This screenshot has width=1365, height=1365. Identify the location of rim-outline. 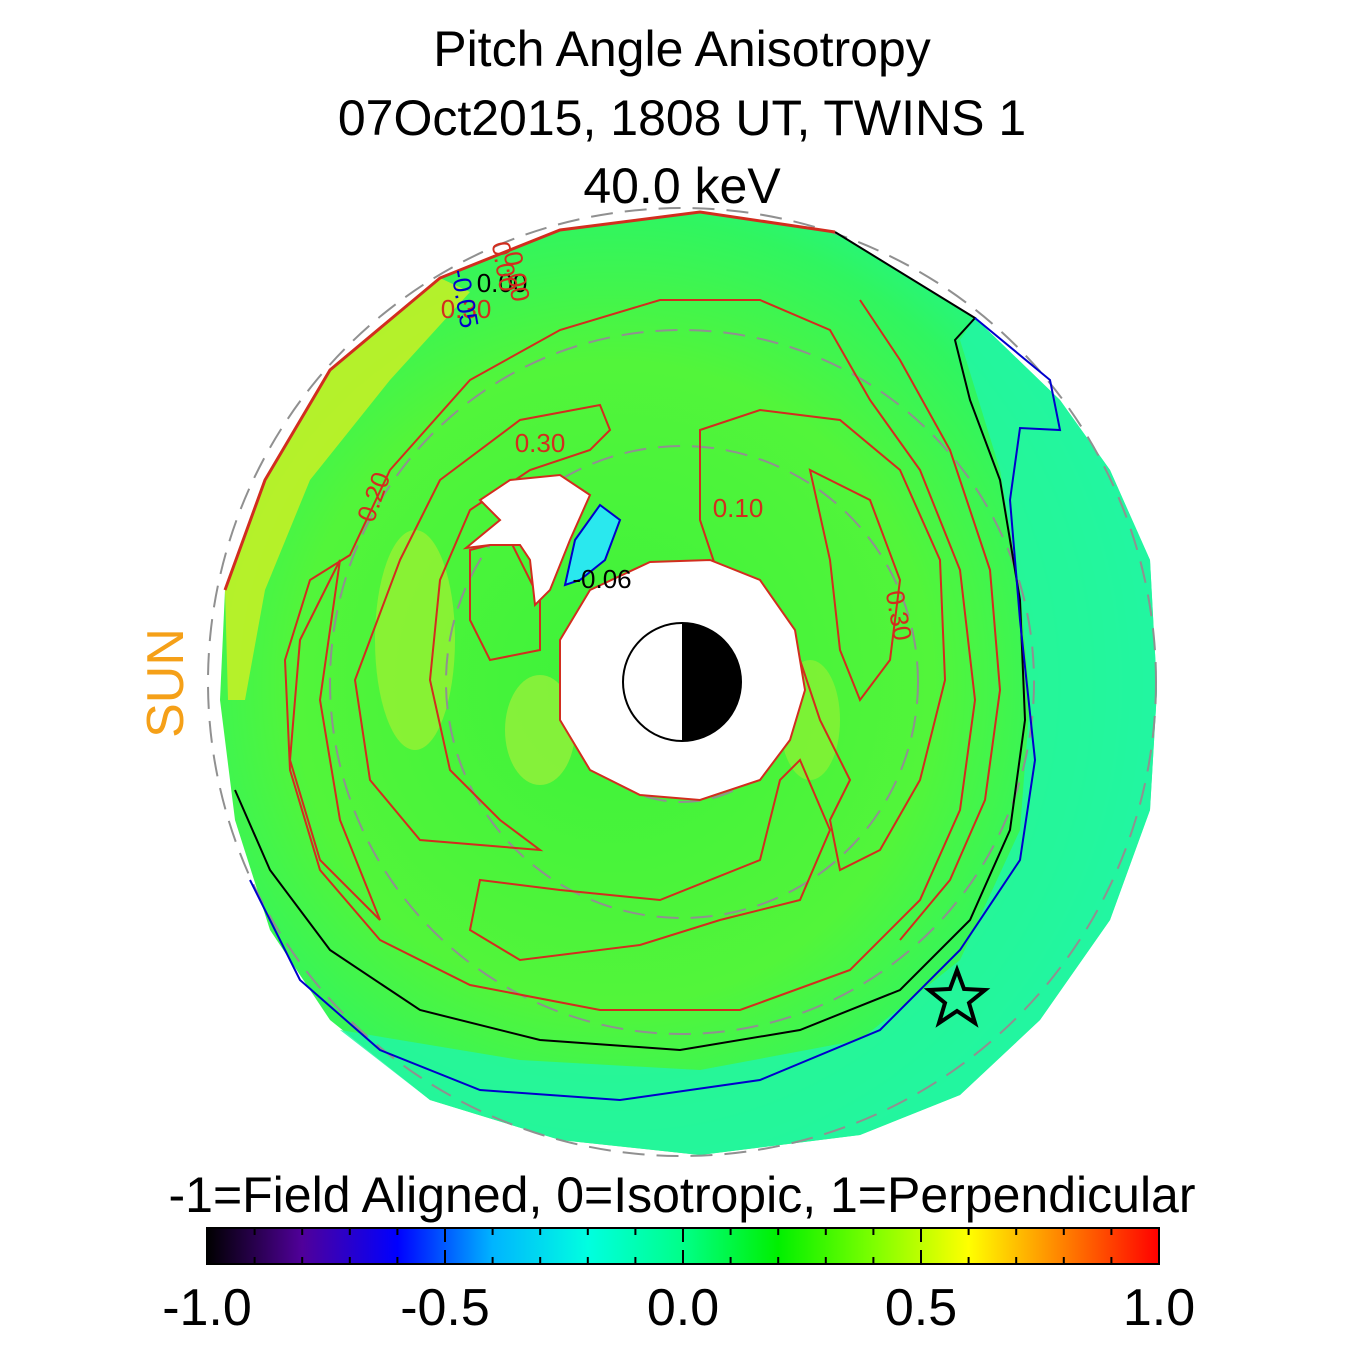
(529, 400).